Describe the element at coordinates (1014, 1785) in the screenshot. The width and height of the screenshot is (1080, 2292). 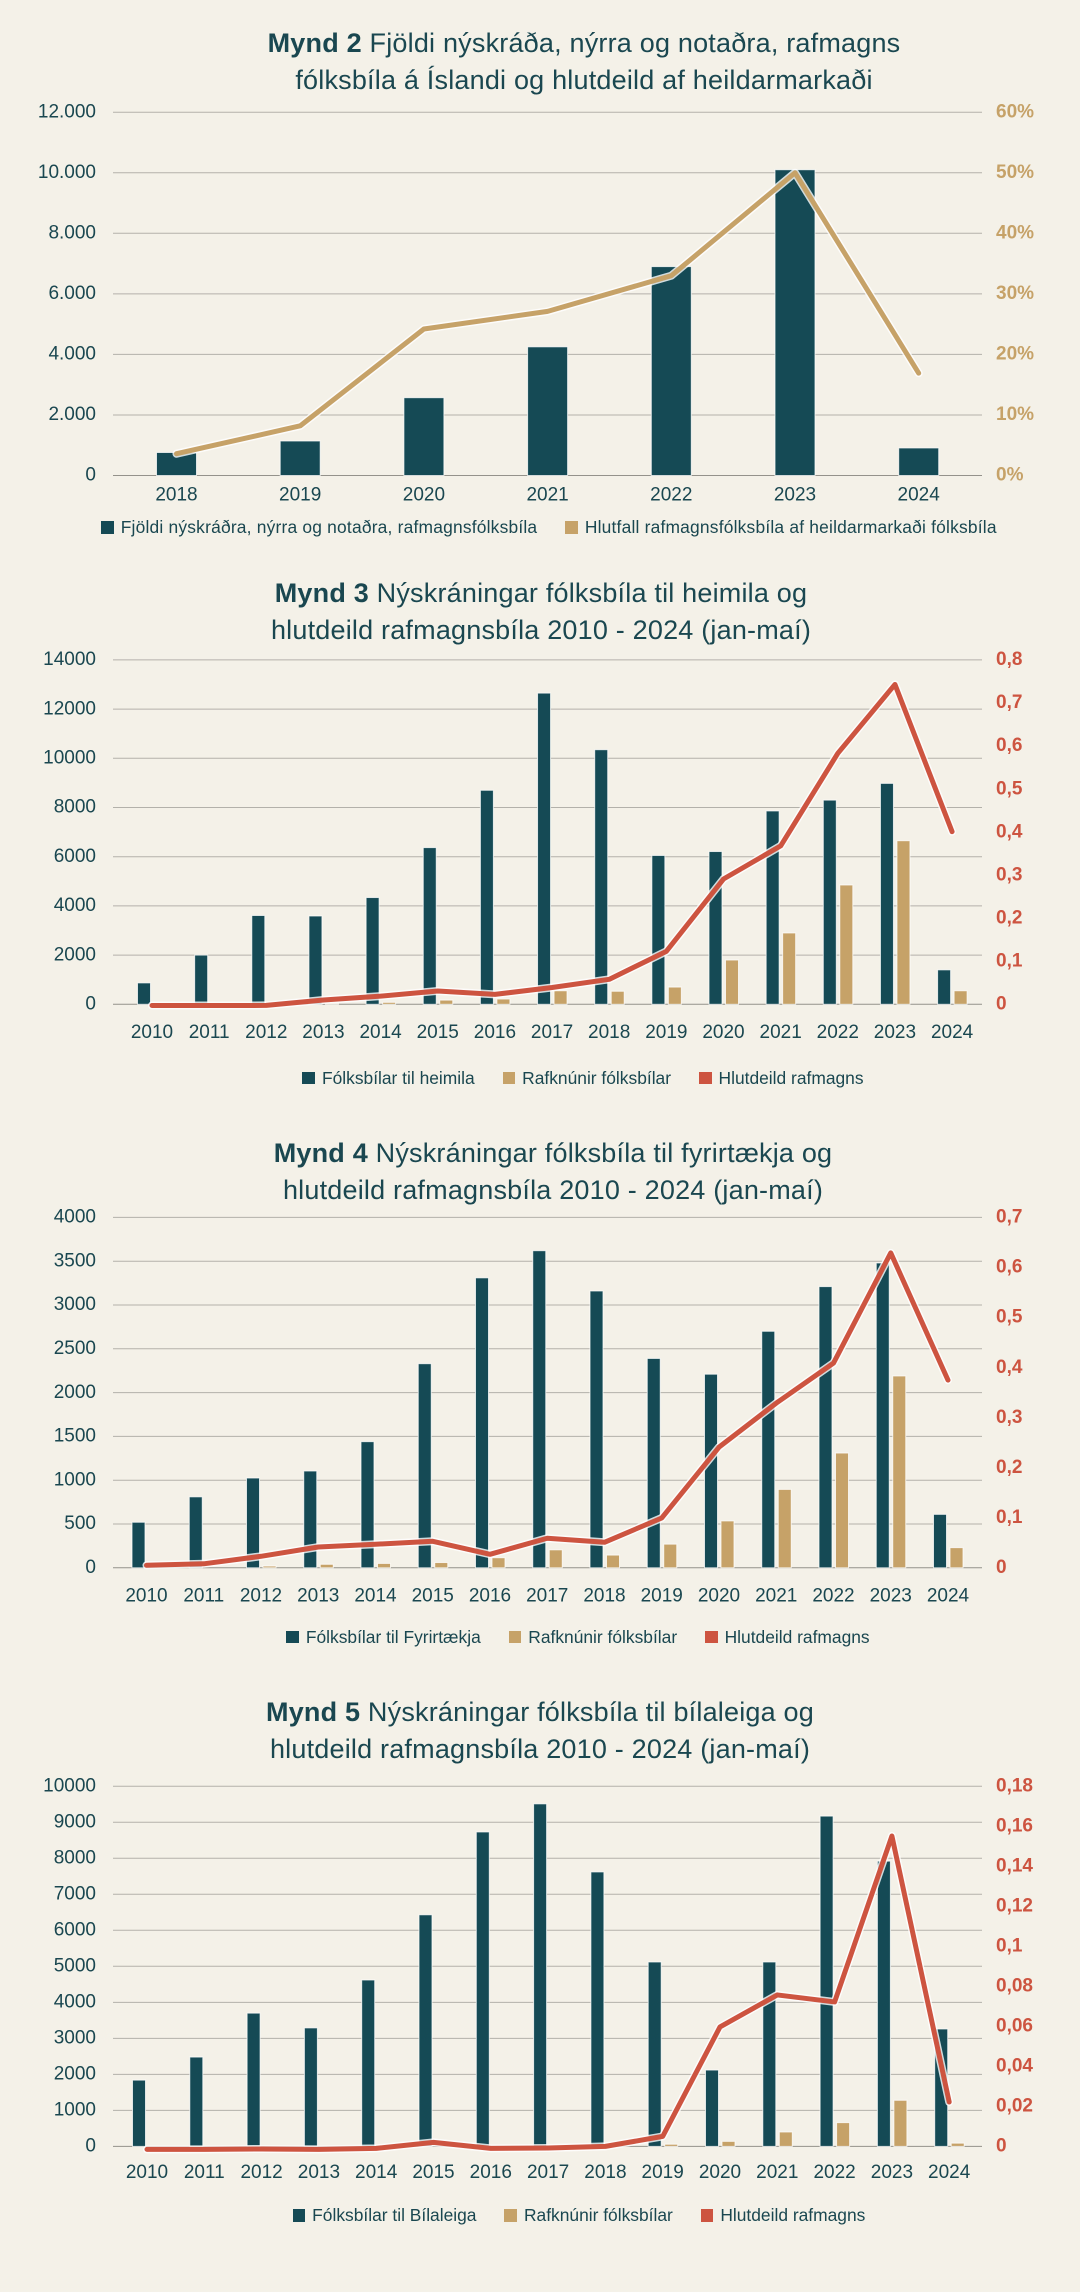
I see `svg-text: 0,18` at that location.